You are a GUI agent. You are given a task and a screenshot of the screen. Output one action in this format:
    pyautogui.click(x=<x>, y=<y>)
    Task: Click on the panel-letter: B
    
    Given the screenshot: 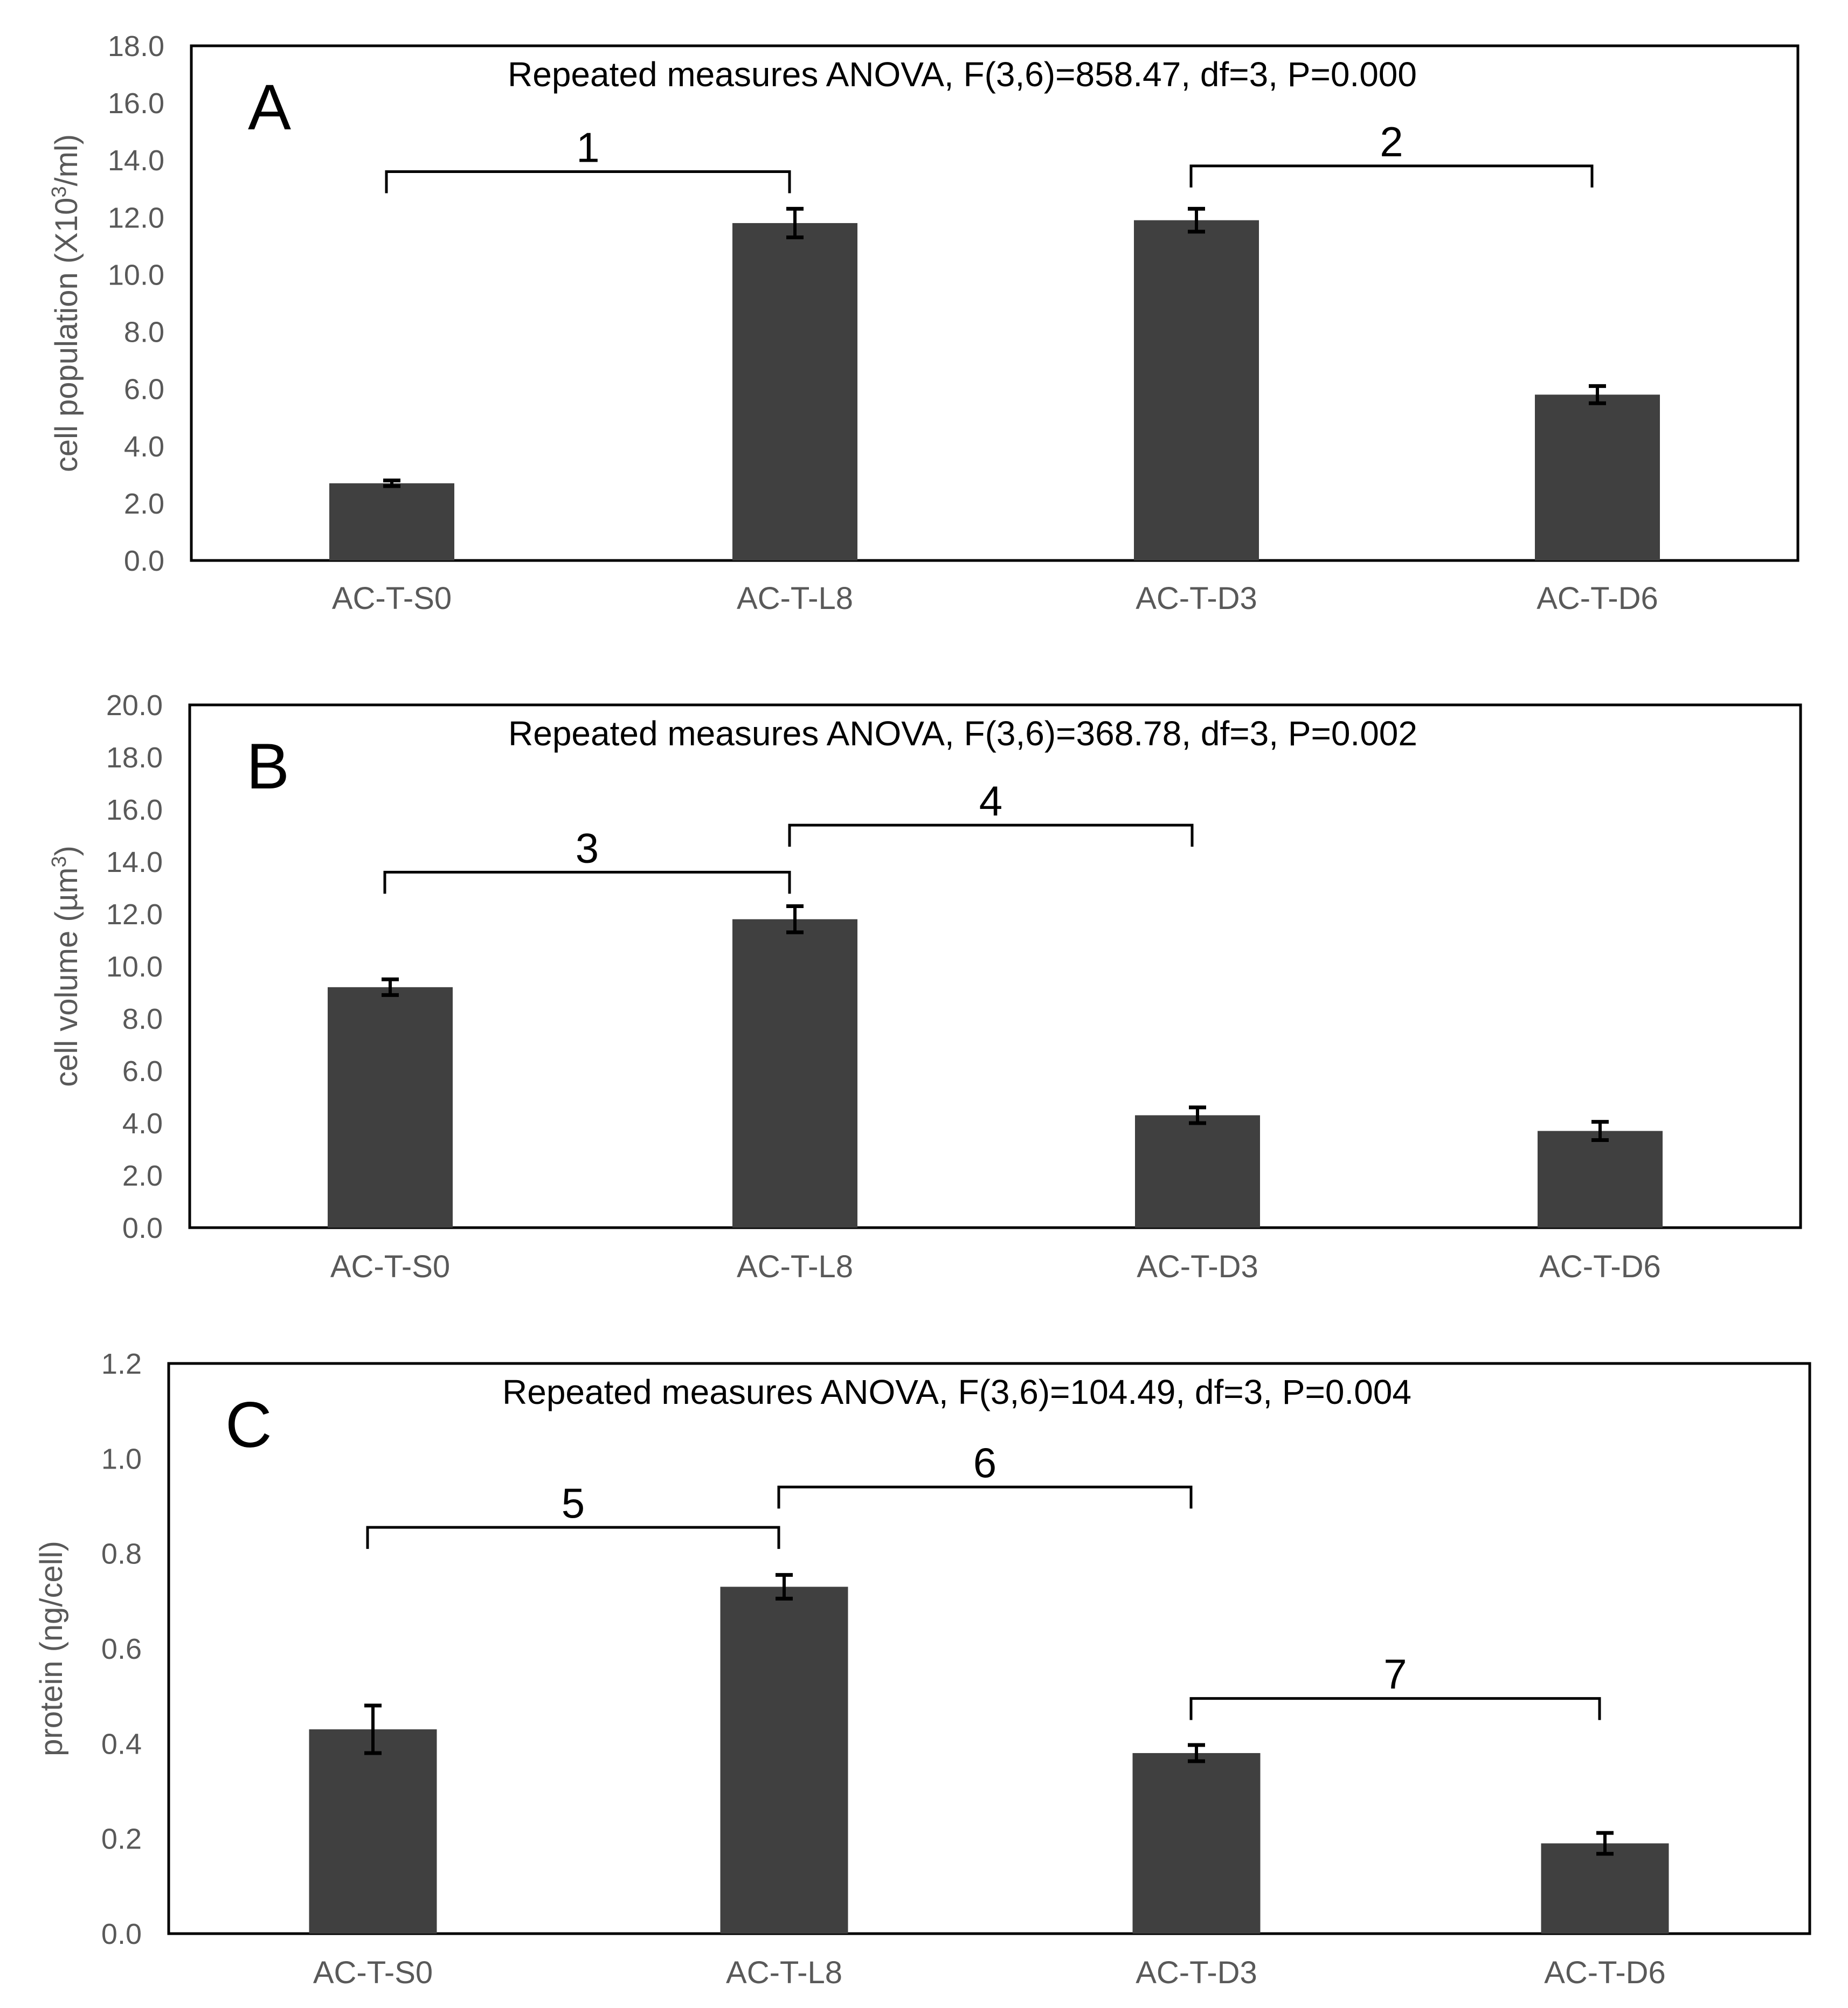 What is the action you would take?
    pyautogui.click(x=268, y=766)
    